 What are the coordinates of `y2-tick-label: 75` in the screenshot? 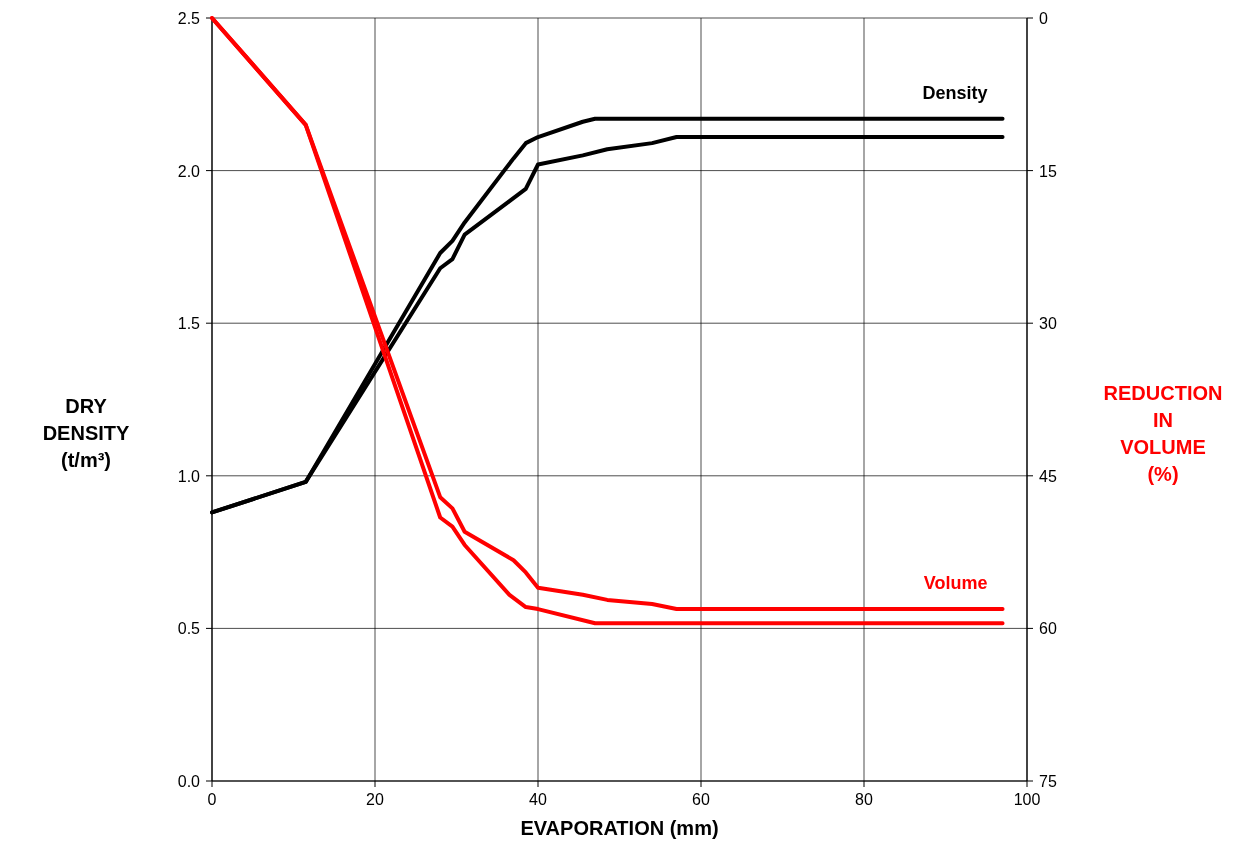 It's located at (1048, 781).